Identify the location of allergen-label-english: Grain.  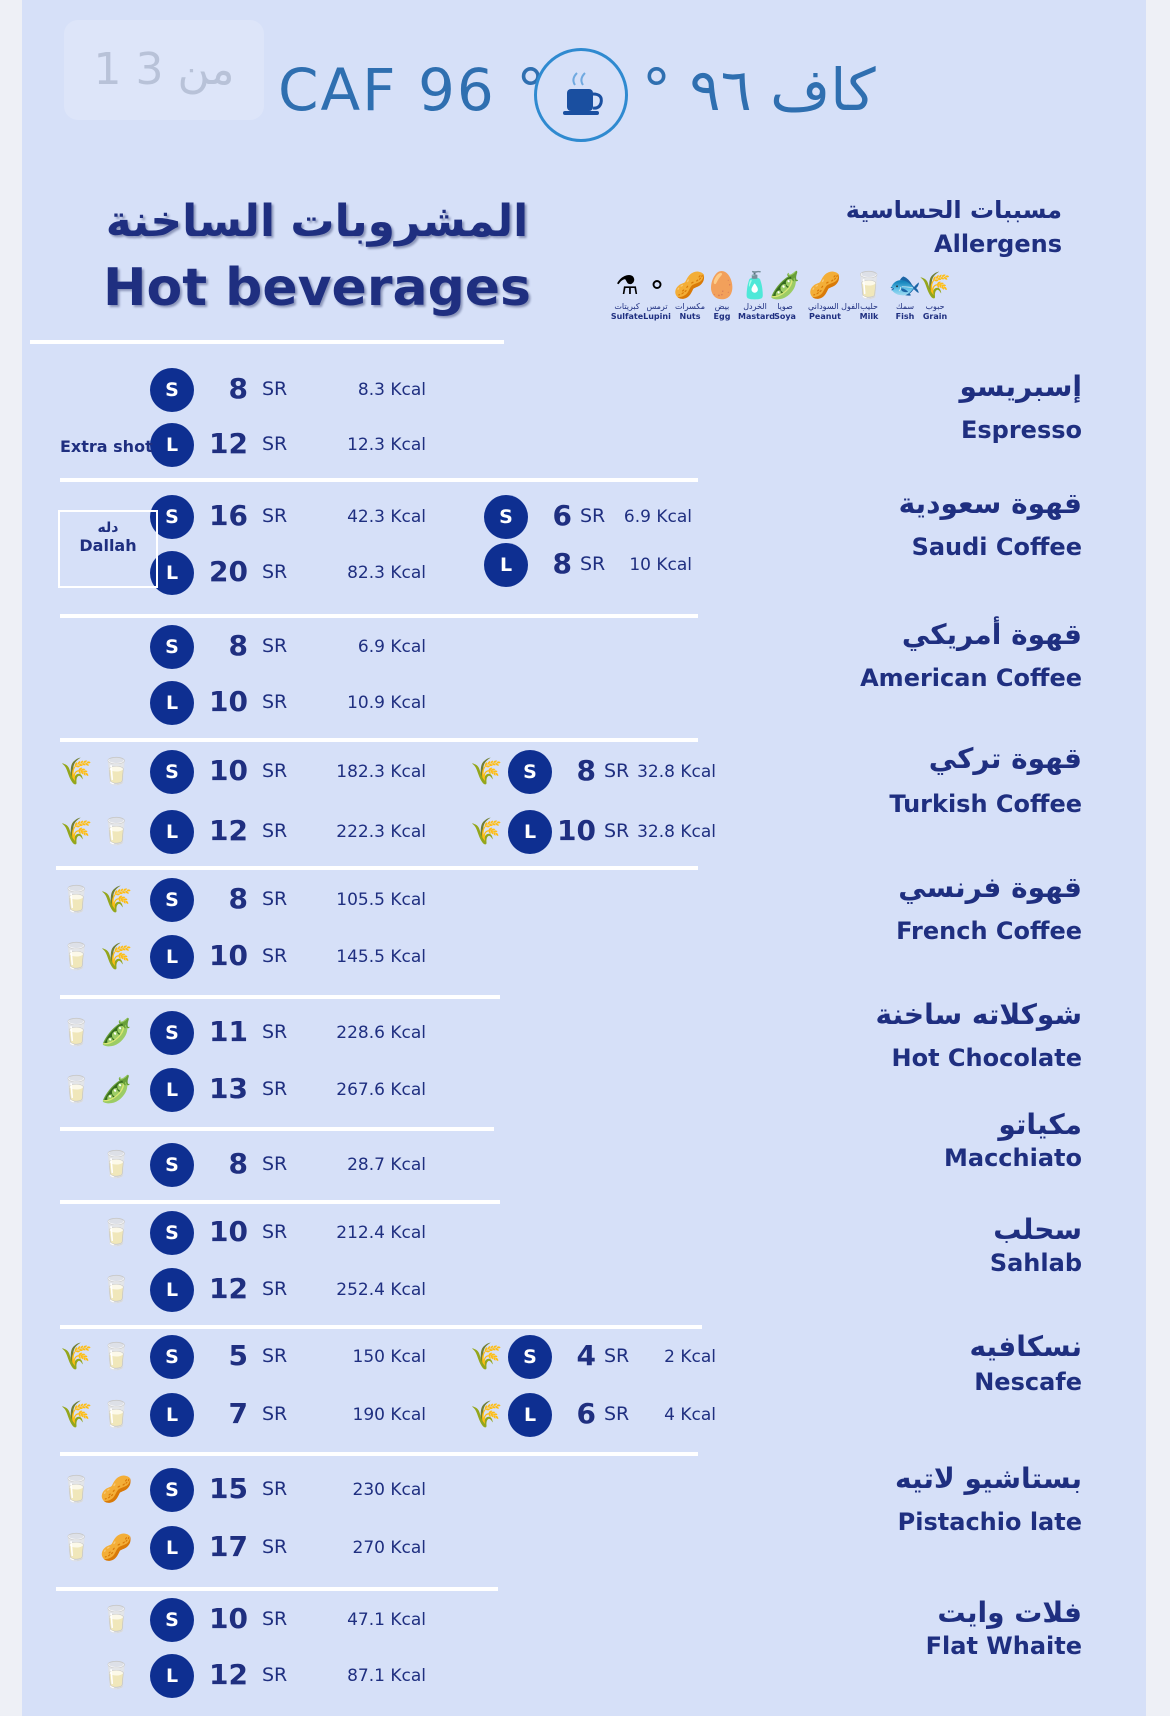
(935, 316).